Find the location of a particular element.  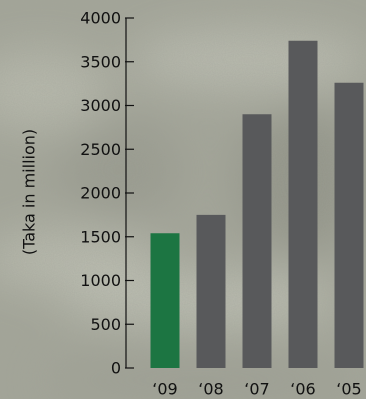

y-tick-label: 500 is located at coordinates (105, 324).